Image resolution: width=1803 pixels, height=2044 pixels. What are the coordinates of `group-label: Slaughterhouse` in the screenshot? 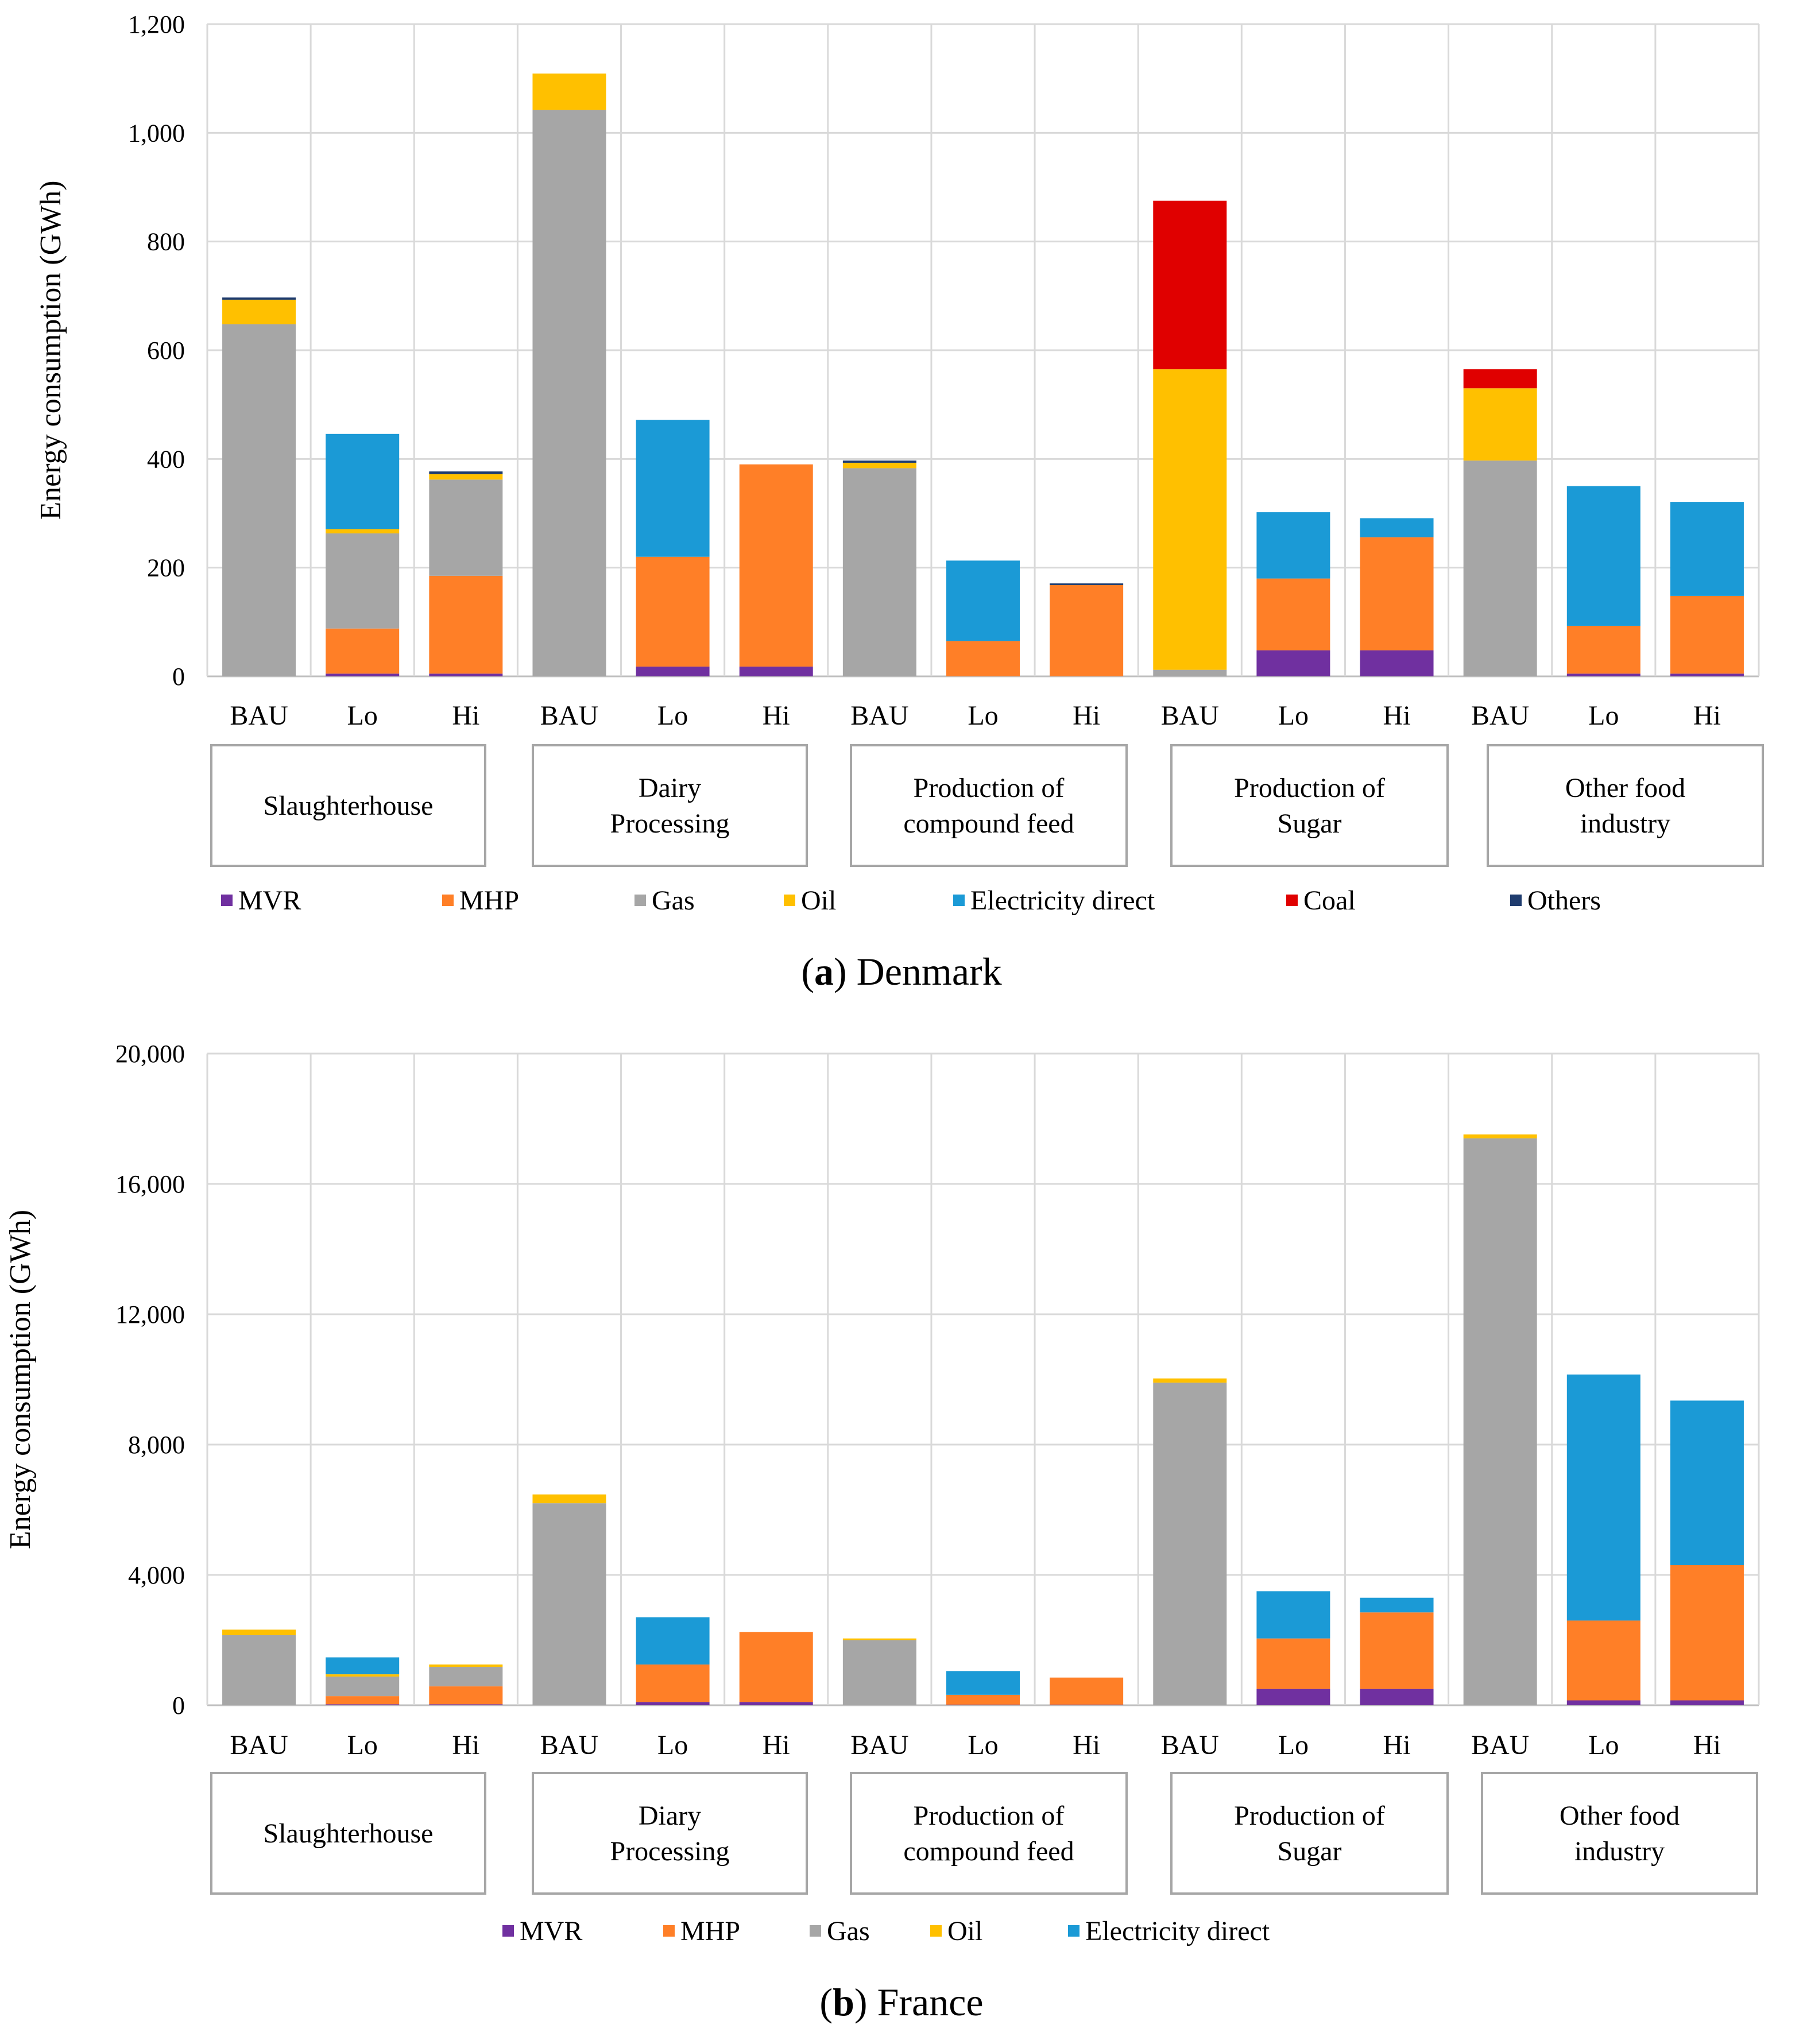 It's located at (349, 1833).